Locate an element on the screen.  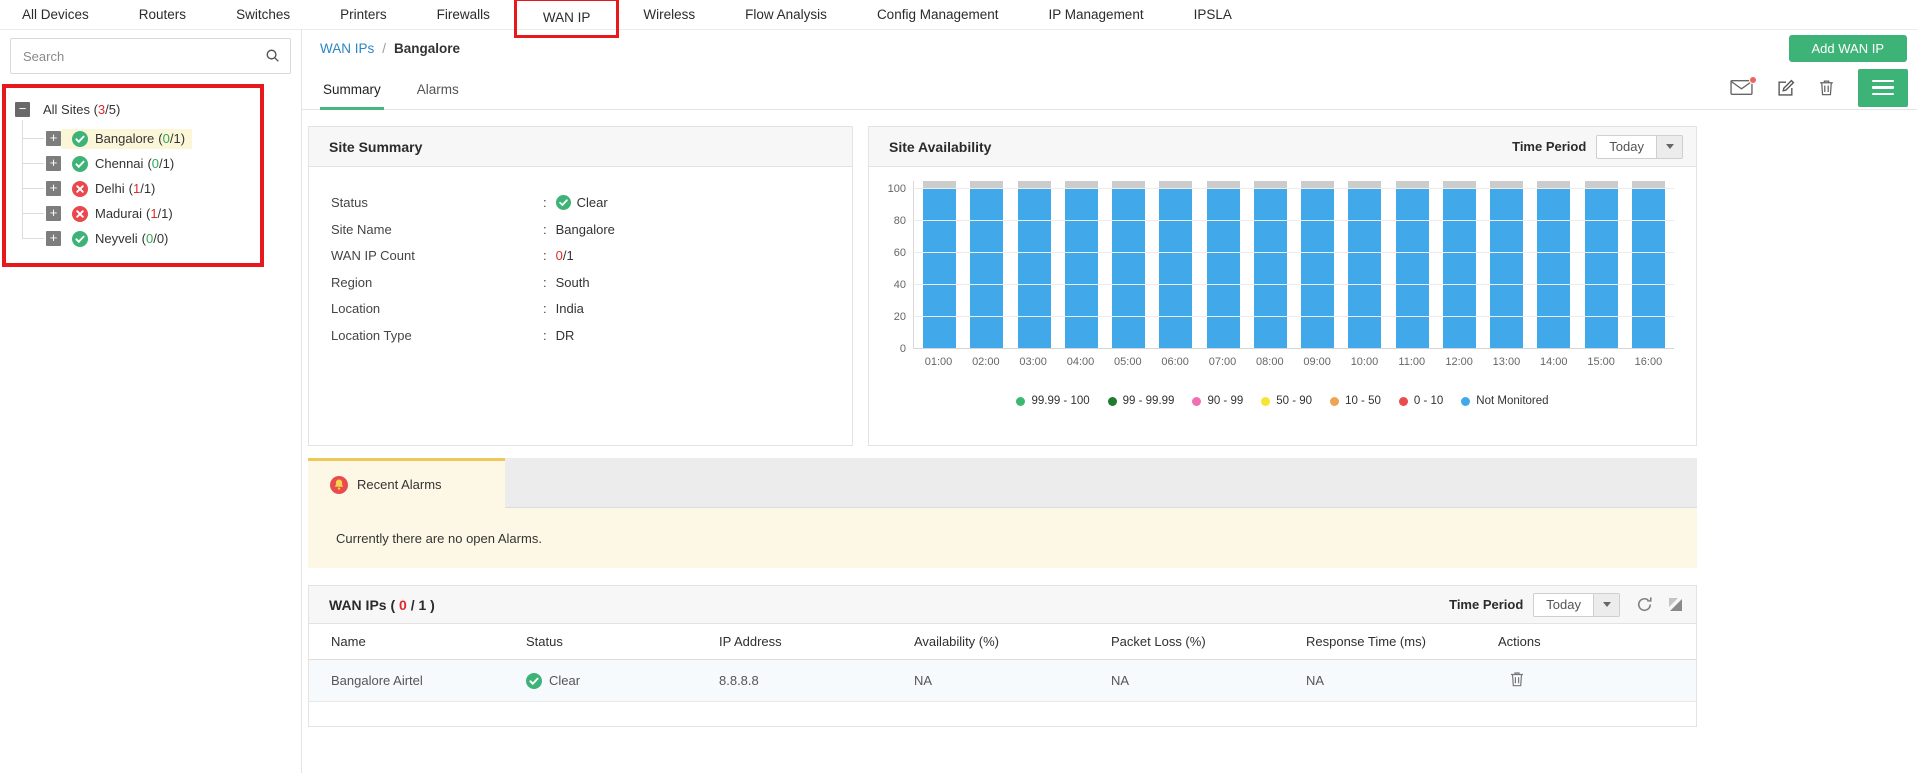
menu-button is located at coordinates (1883, 87).